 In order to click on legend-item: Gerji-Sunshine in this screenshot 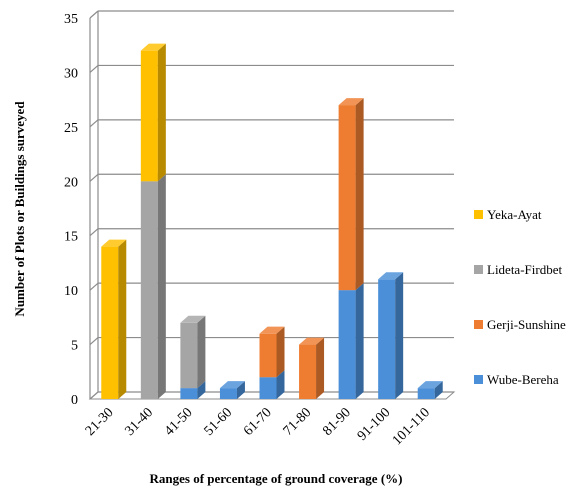, I will do `click(520, 324)`.